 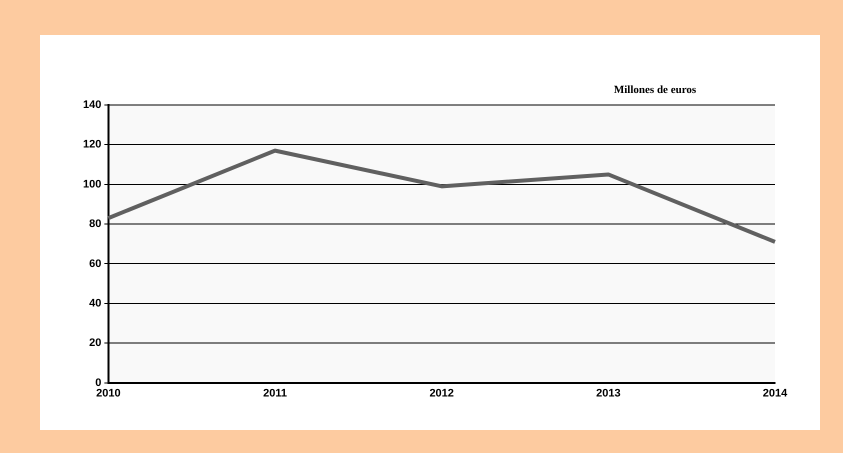 I want to click on y-tick-label: 80, so click(x=95, y=224).